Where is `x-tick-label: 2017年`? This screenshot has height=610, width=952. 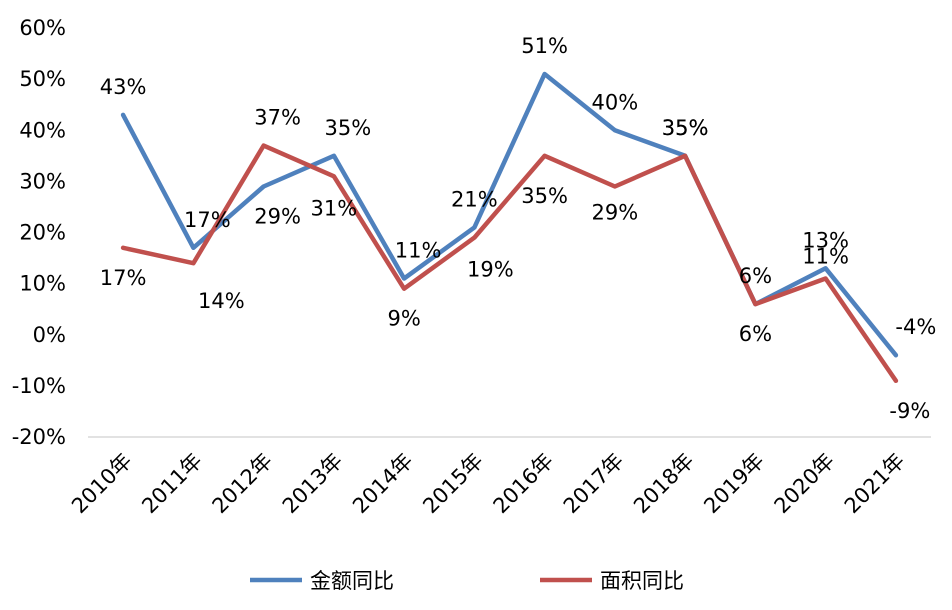
x-tick-label: 2017年 is located at coordinates (594, 484).